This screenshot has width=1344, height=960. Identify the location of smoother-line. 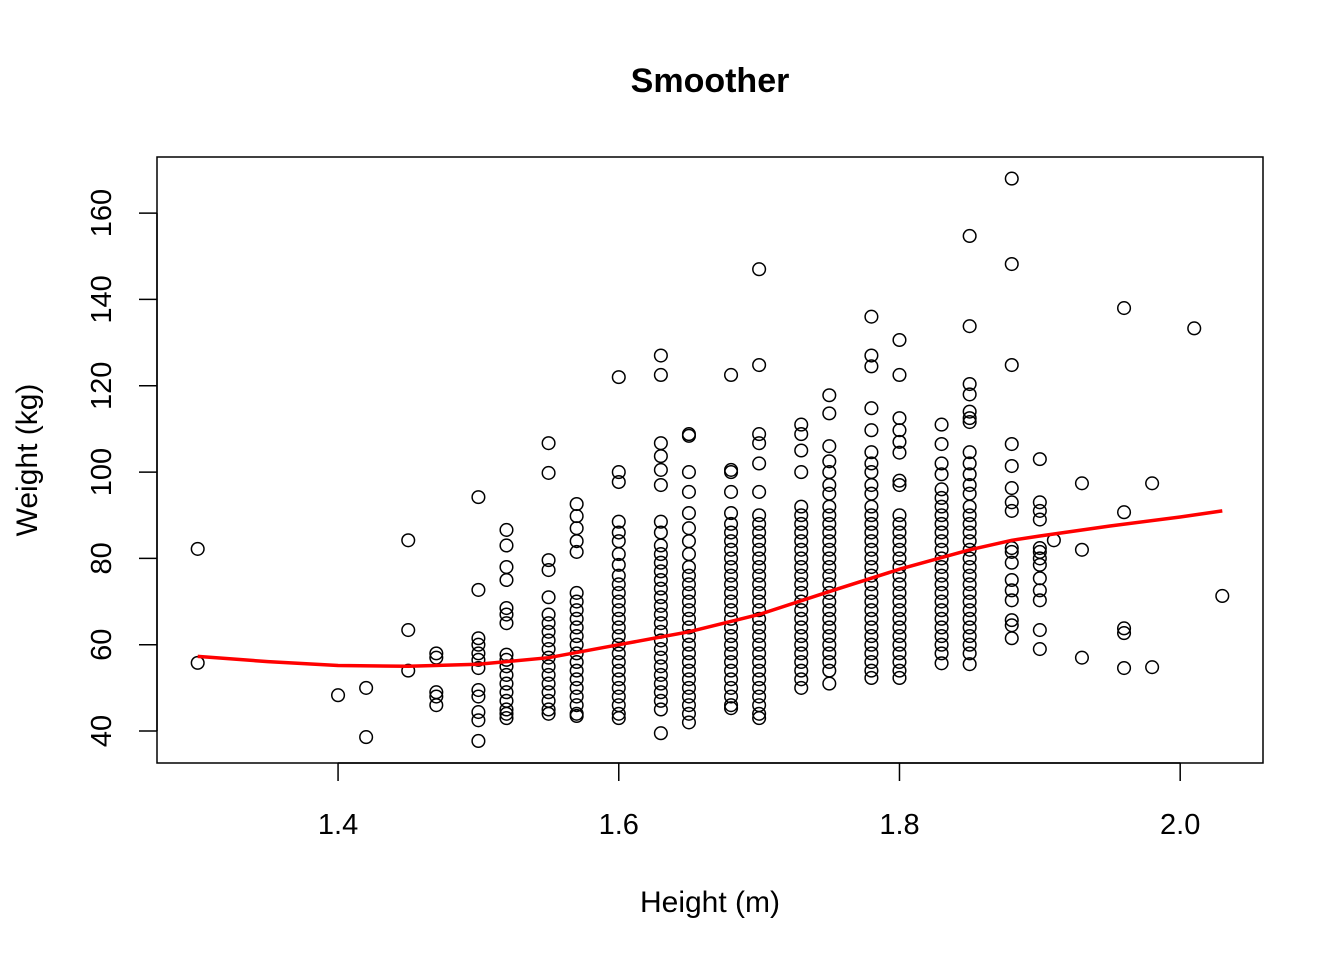
(710, 589).